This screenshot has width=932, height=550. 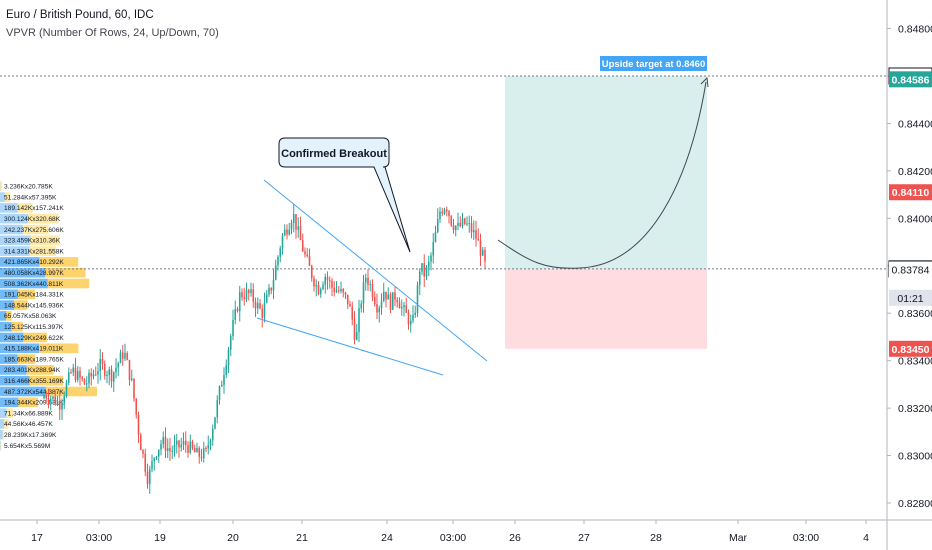 I want to click on time-axis: 17 03:00 19 20 21 24 03:00 26 27 28 Mar 03:00 4, so click(x=466, y=531).